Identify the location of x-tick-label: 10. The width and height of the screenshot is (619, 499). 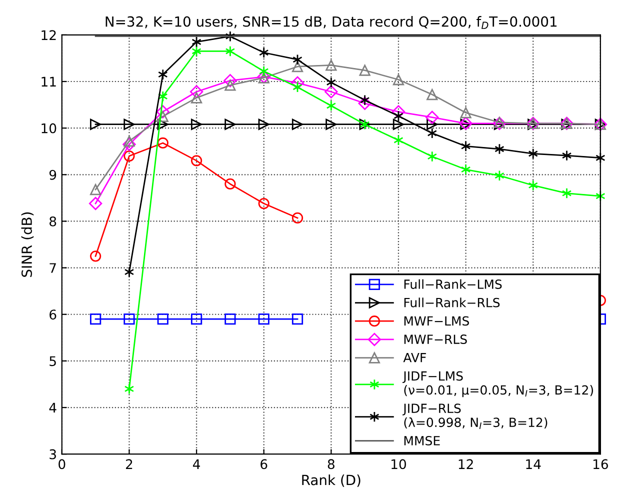
(399, 464).